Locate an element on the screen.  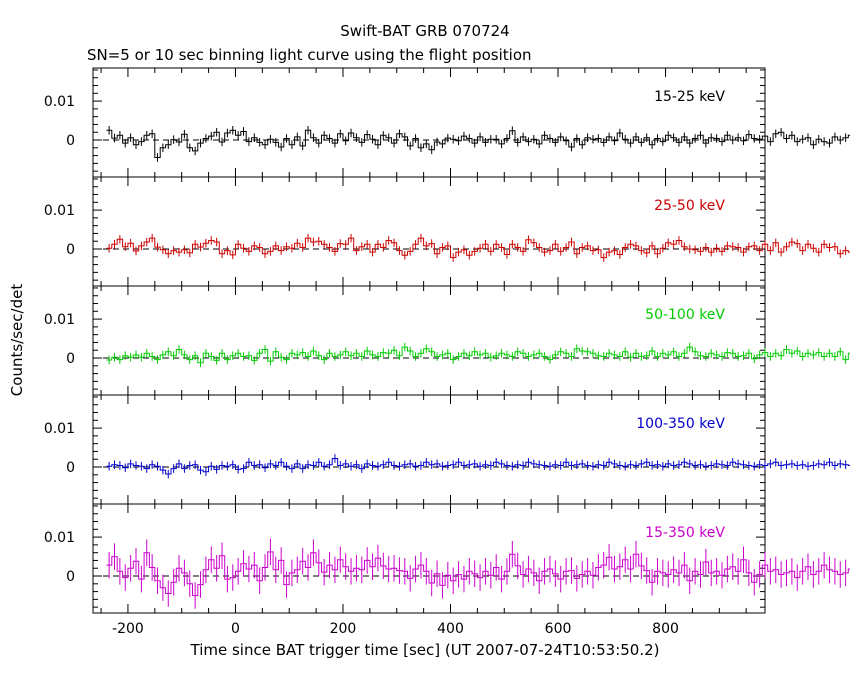
x-tick-label: -200 is located at coordinates (128, 629).